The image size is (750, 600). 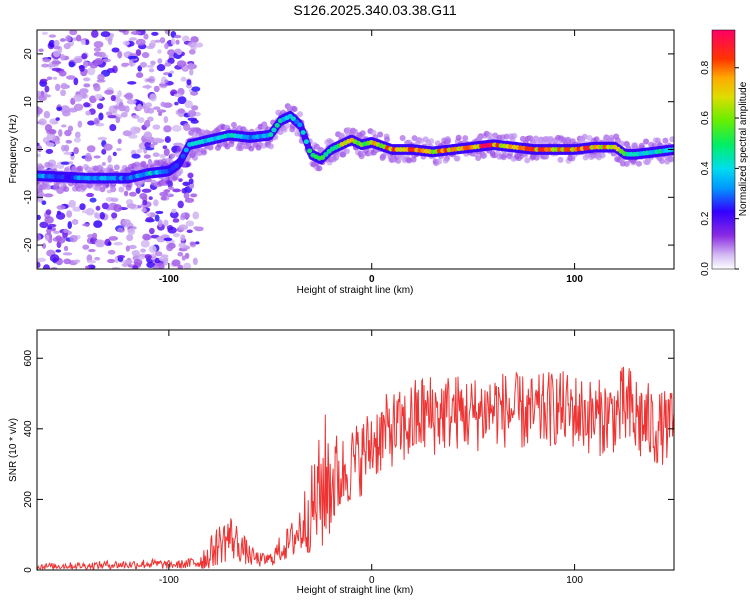 I want to click on spectrogram-x-tick-label: 0, so click(x=372, y=279).